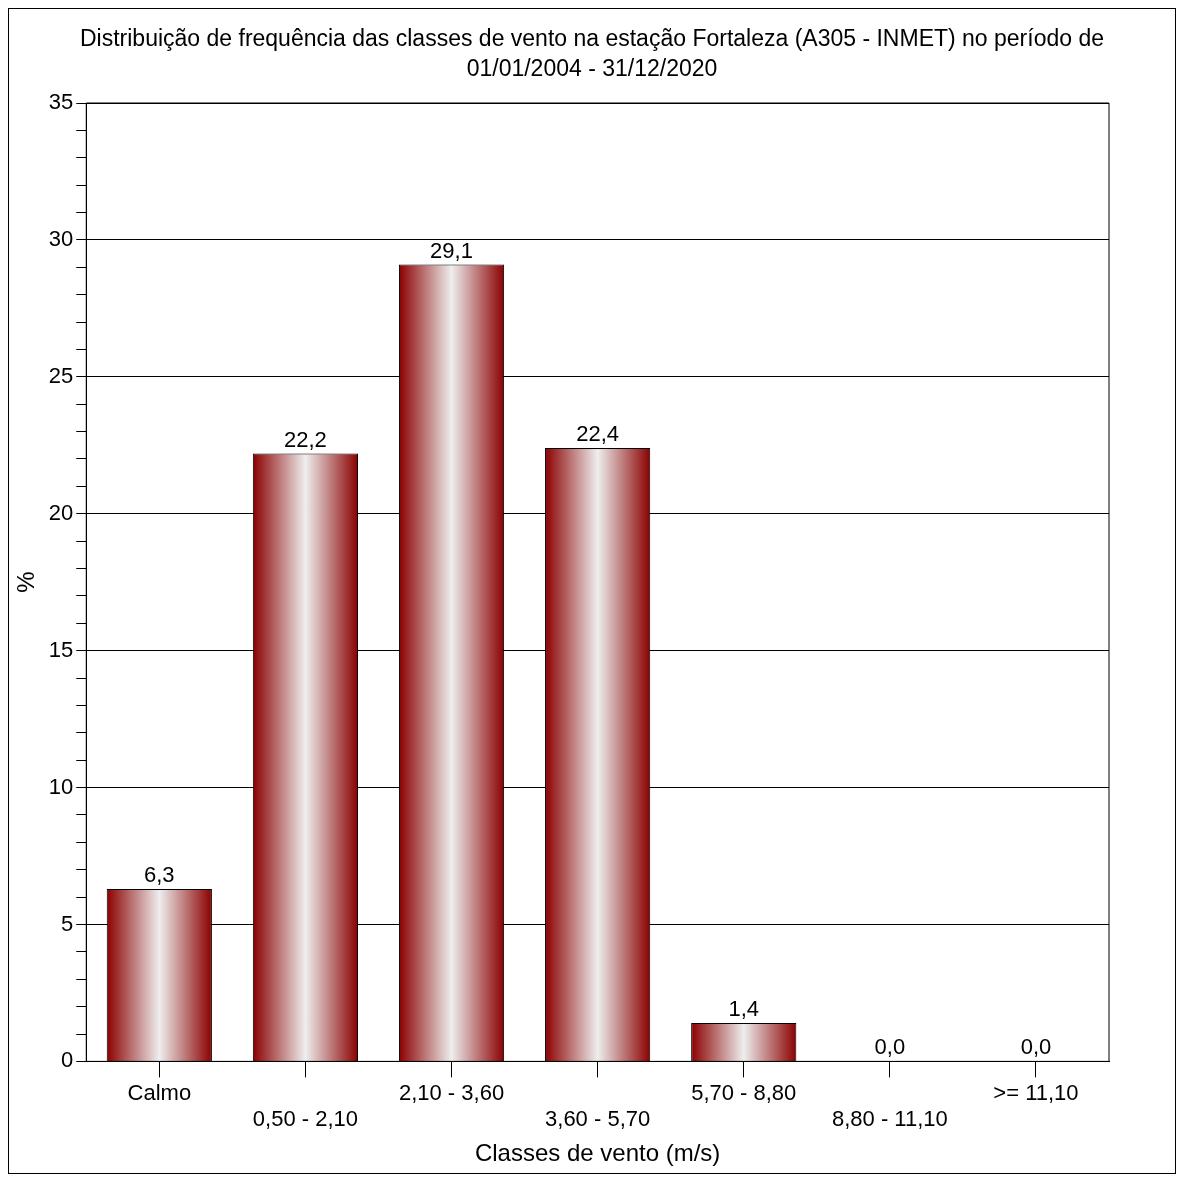  I want to click on x-tick-label: Calmo, so click(159, 1092).